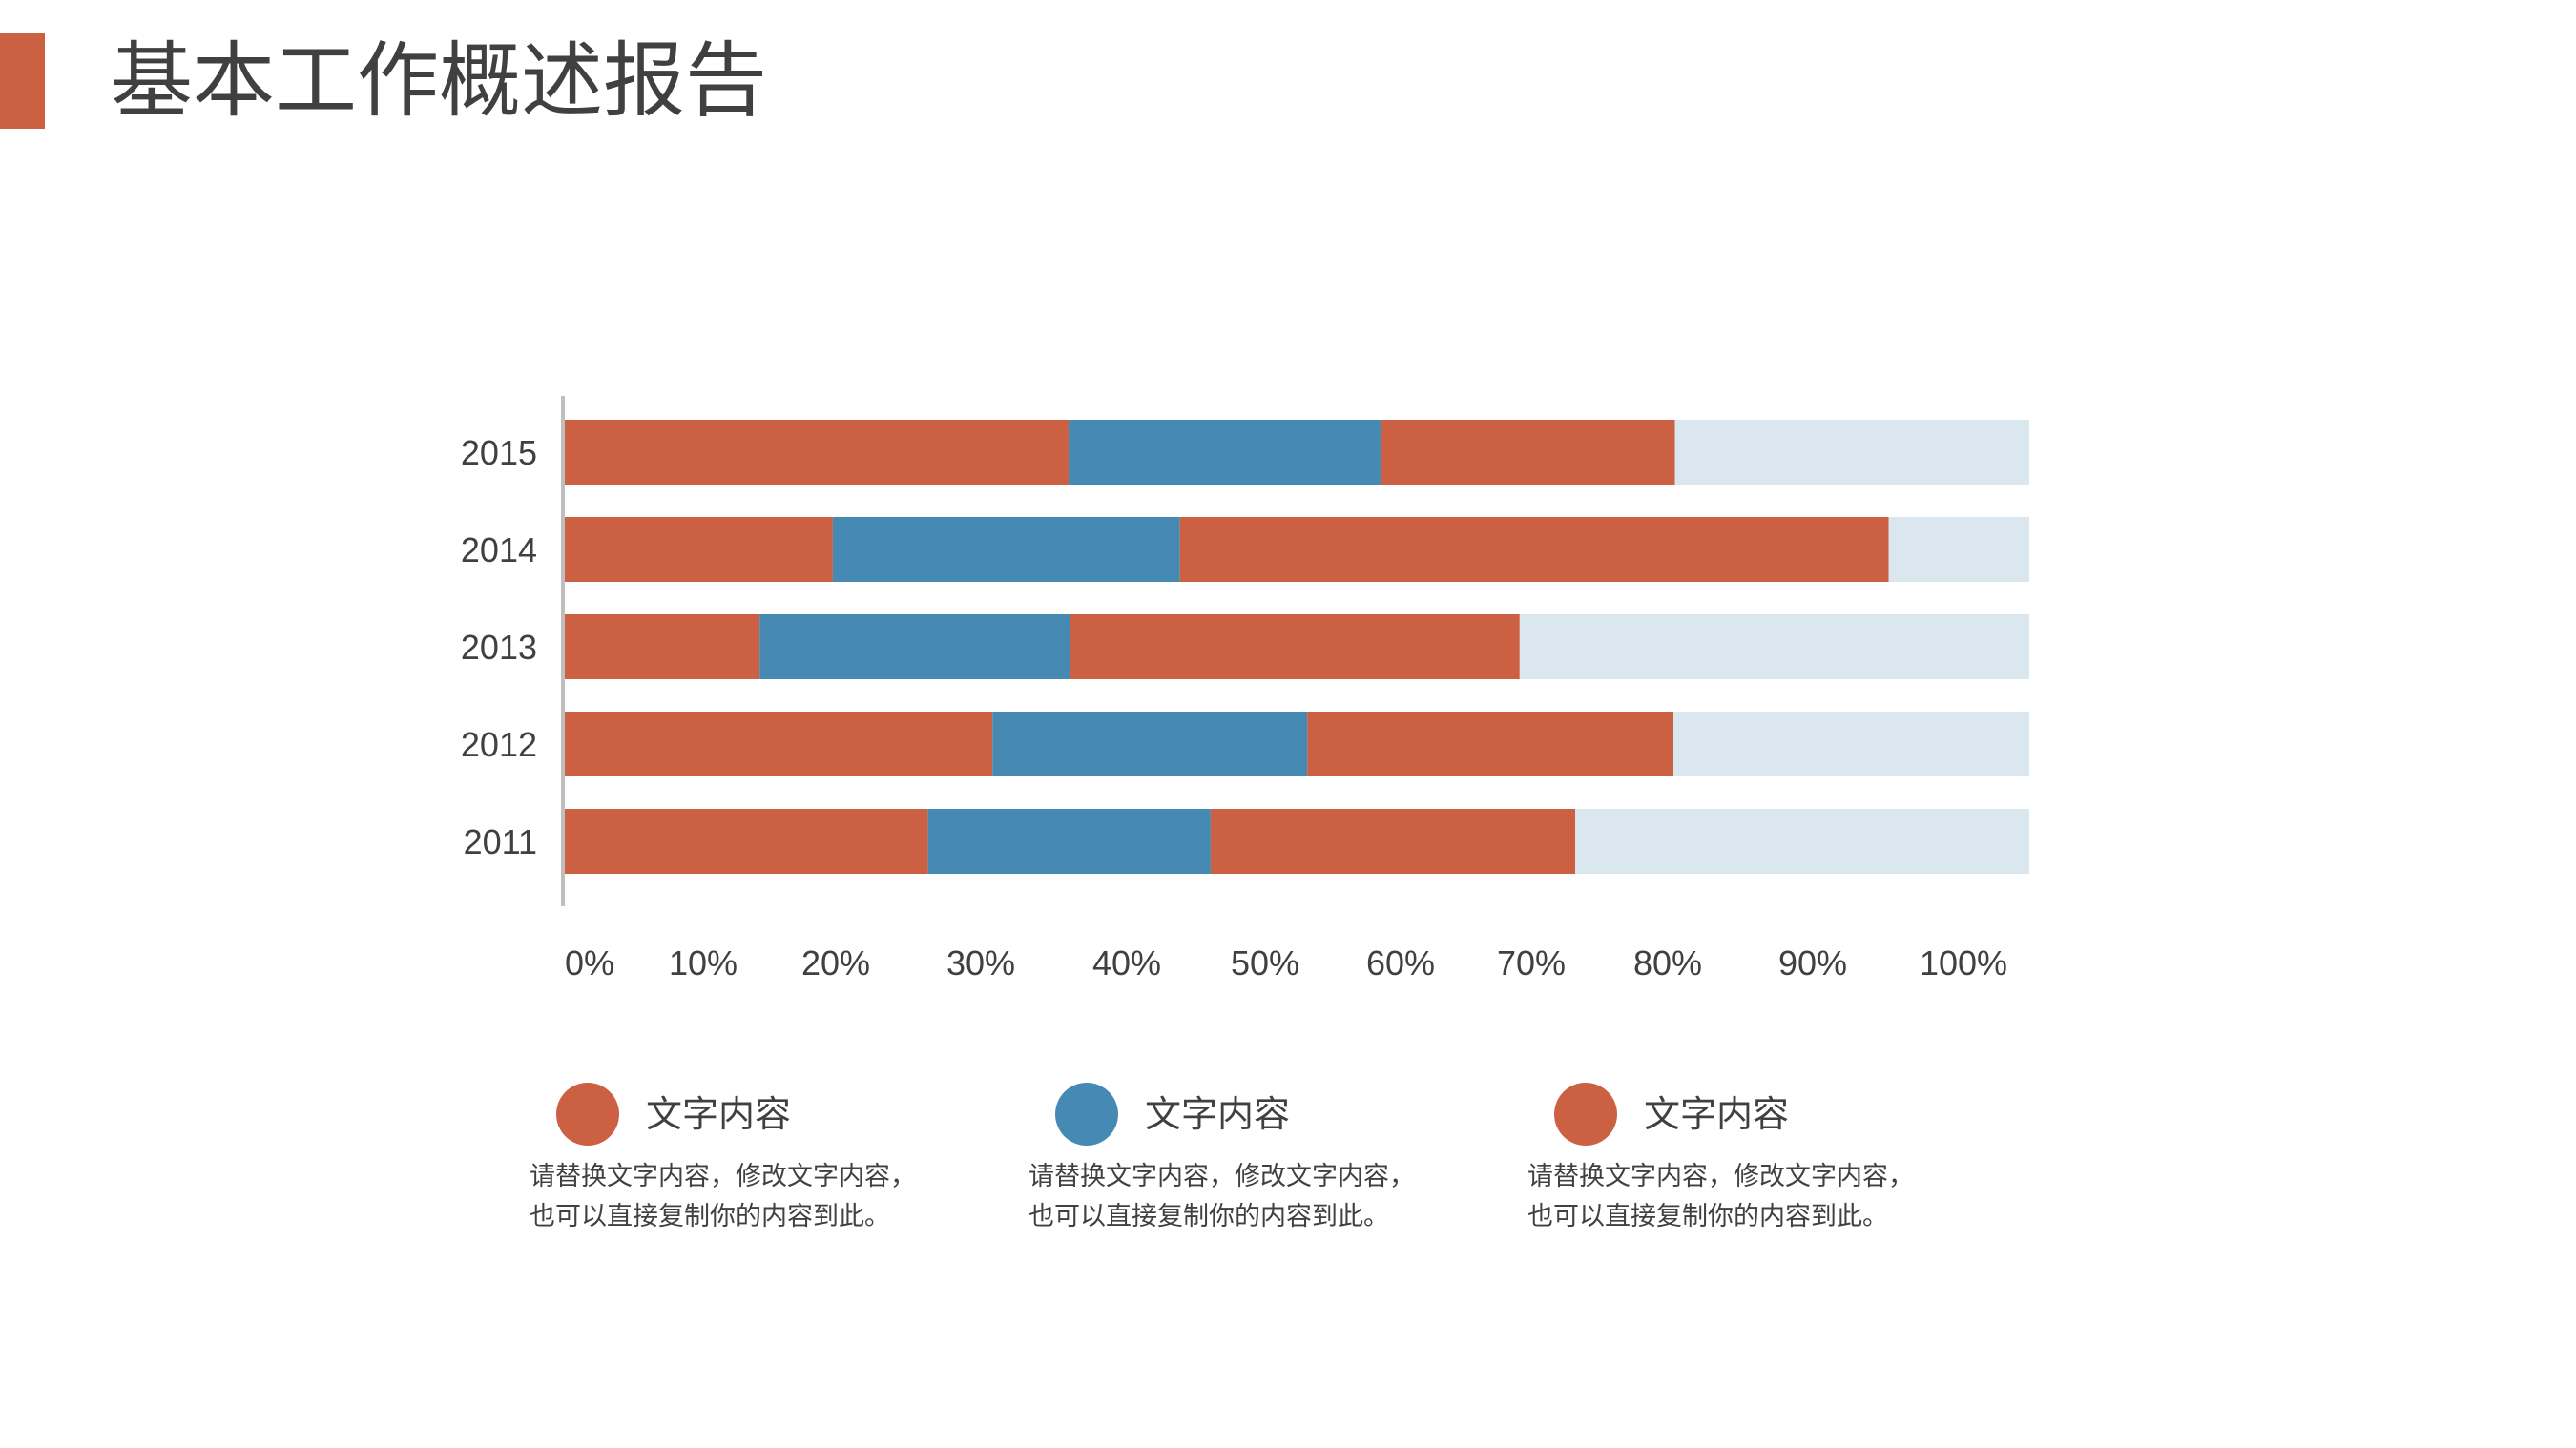 This screenshot has width=2576, height=1448. Describe the element at coordinates (1126, 963) in the screenshot. I see `x-tick-label: 40%` at that location.